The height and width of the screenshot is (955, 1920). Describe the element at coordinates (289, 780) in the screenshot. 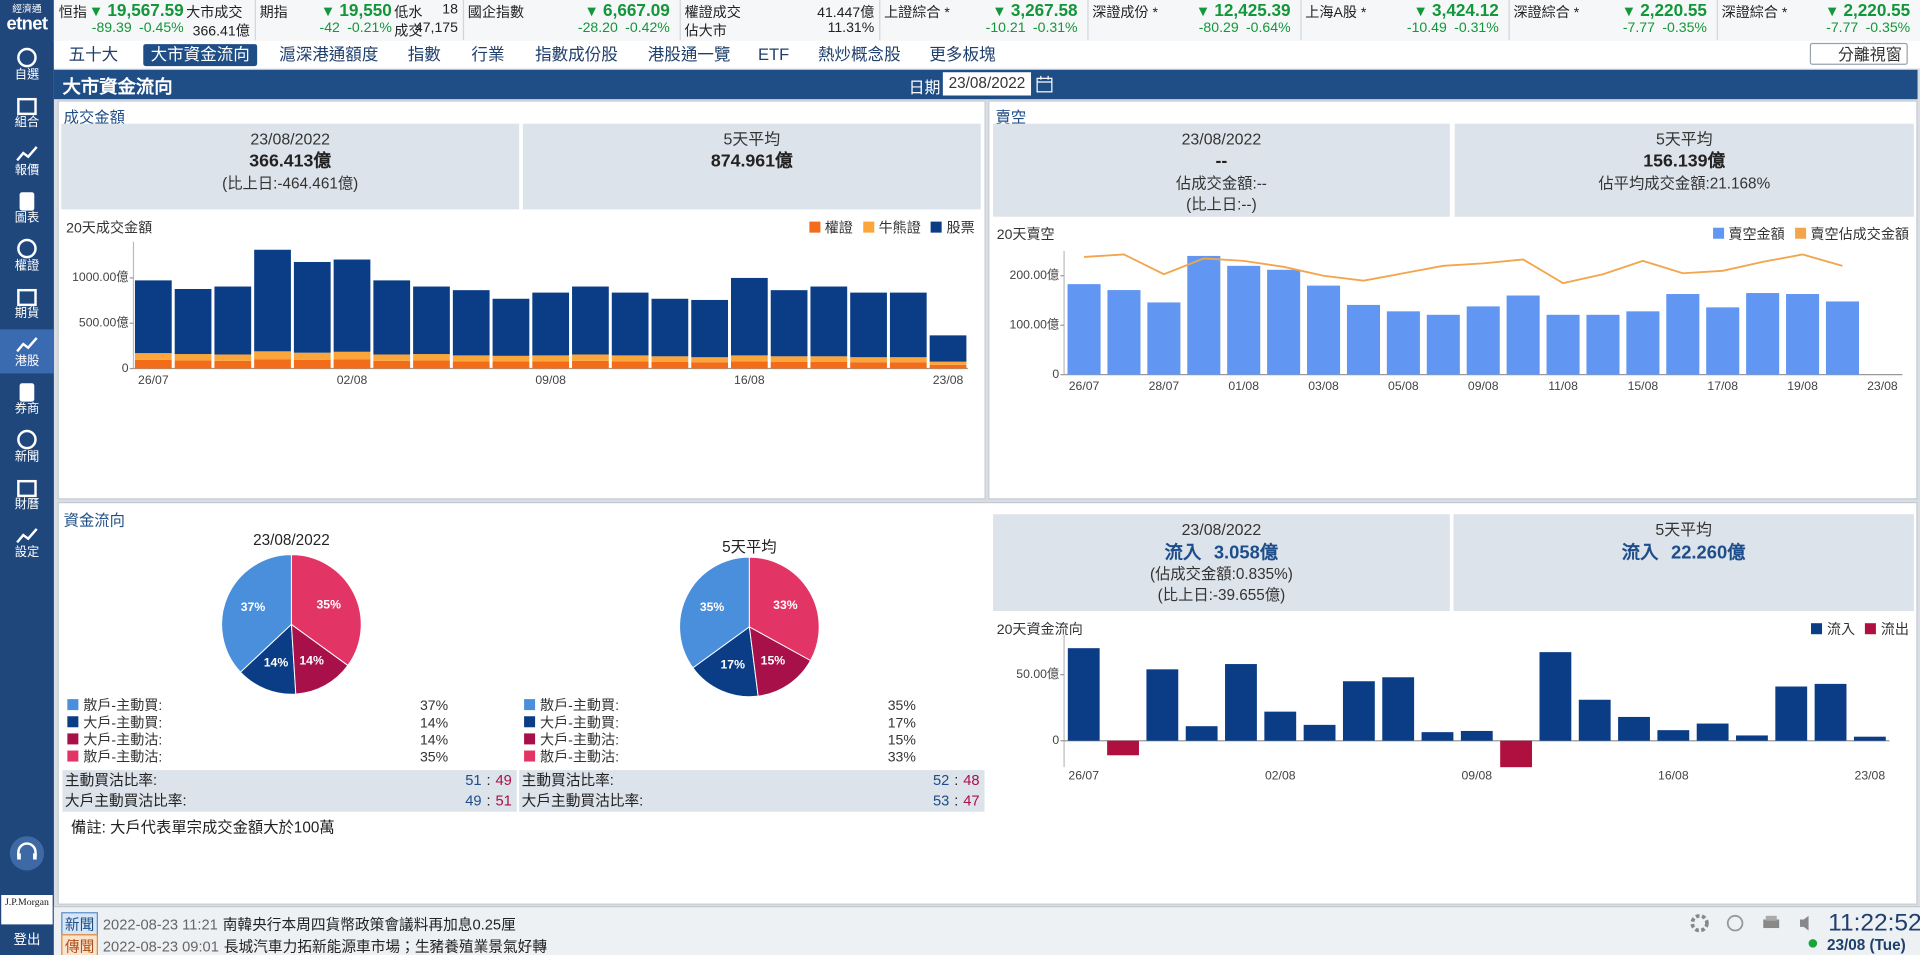

I see `ratio-row: 主動買沽比率: 51:49` at that location.